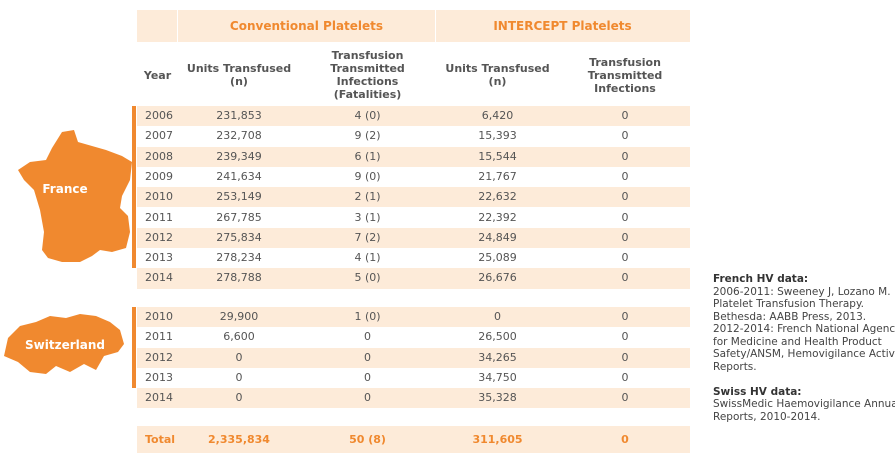 The height and width of the screenshot is (462, 895). Describe the element at coordinates (75, 196) in the screenshot. I see `france-map` at that location.